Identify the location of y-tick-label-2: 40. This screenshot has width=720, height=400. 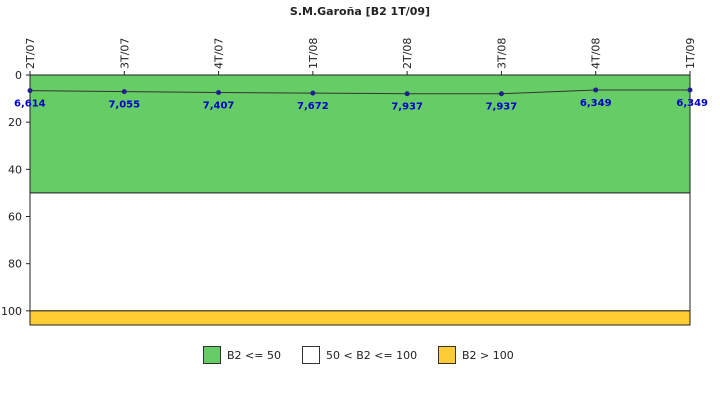
(15, 169).